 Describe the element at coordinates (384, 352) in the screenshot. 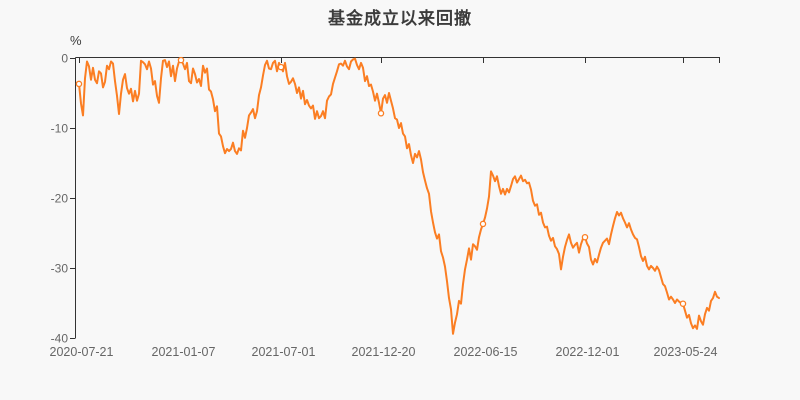

I see `x-axis-label: 2021-12-20` at that location.